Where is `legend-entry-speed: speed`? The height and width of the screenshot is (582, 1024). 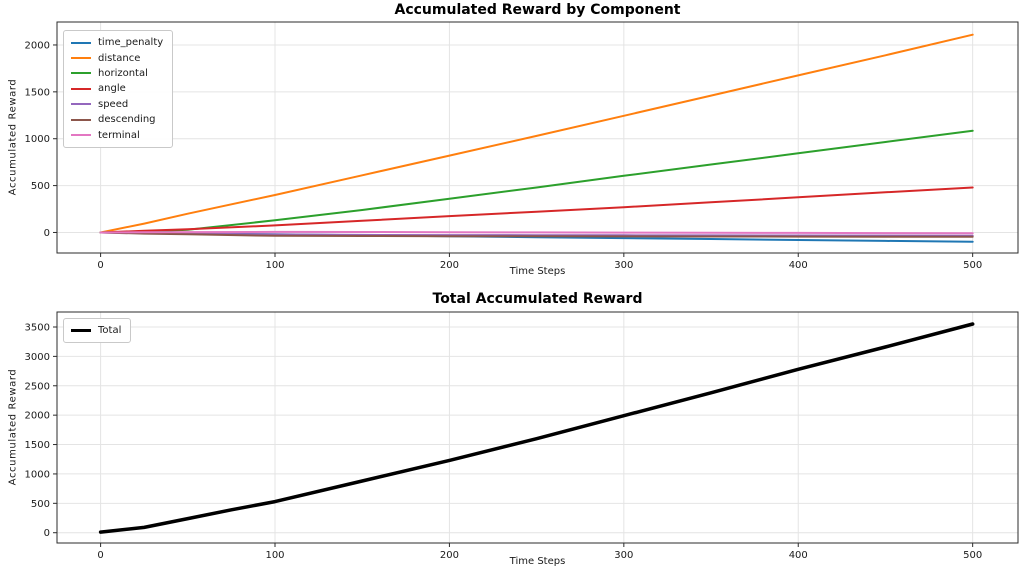 legend-entry-speed: speed is located at coordinates (117, 104).